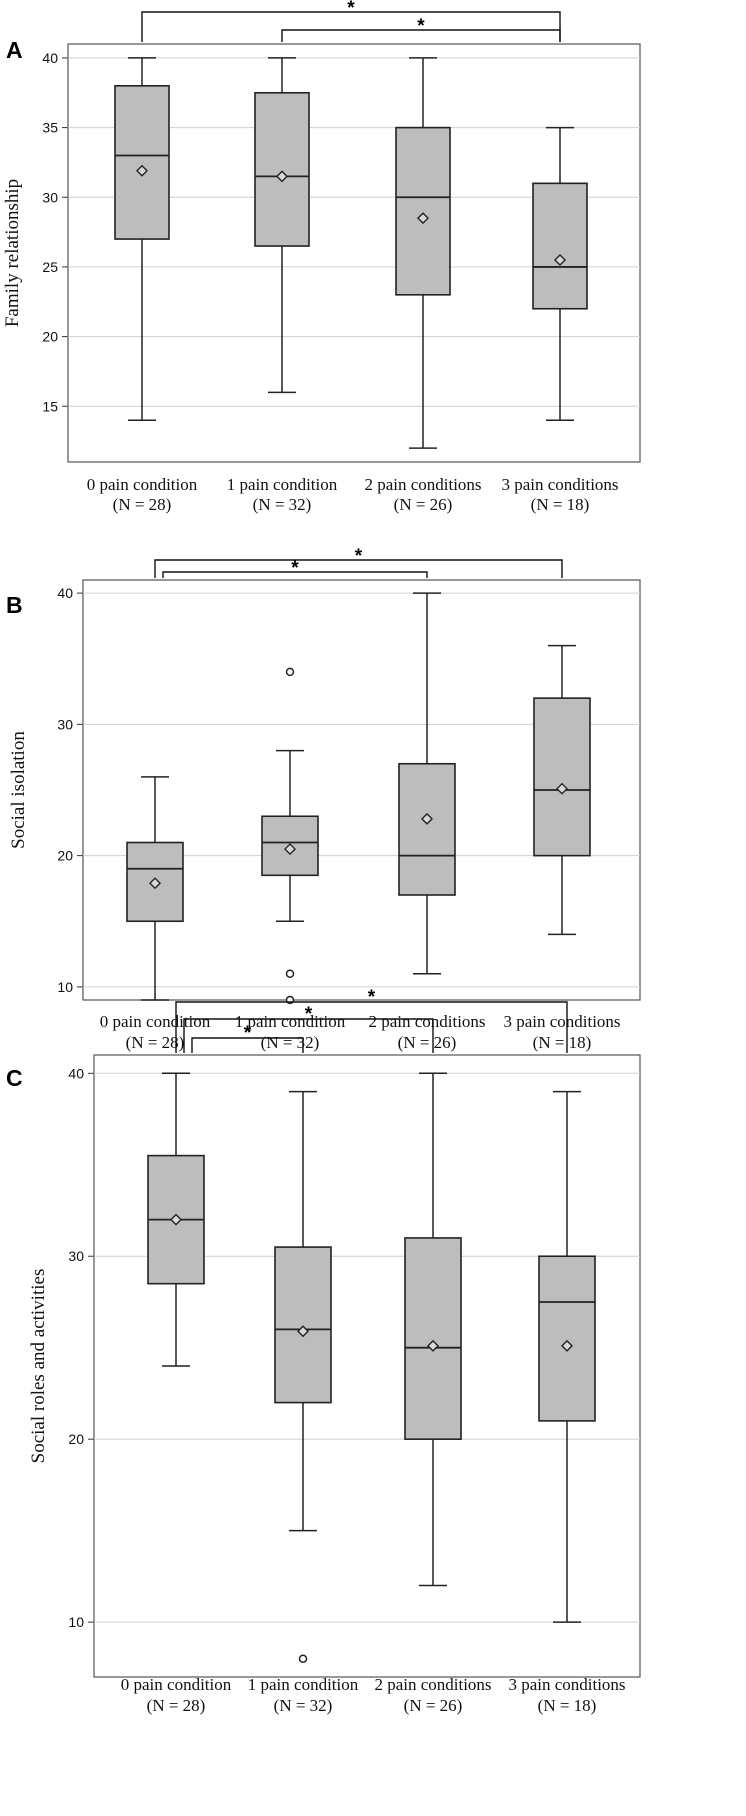  I want to click on panel-letter: A, so click(14, 50).